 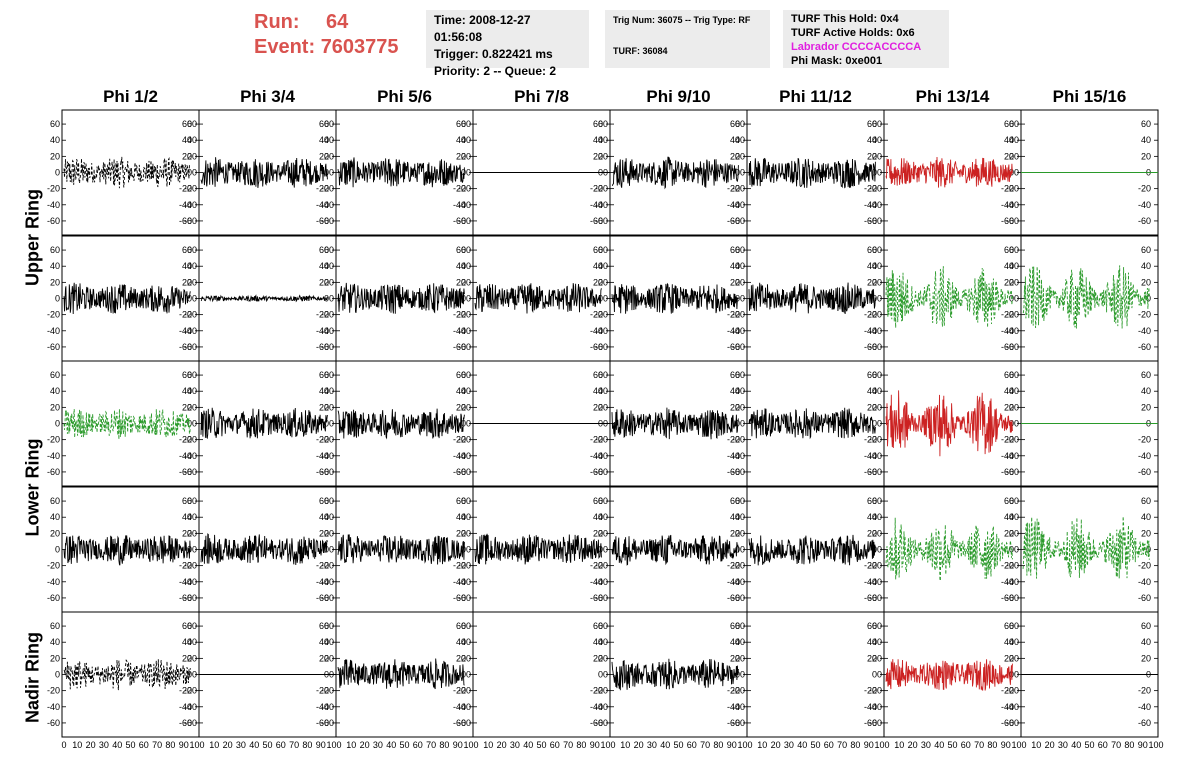 I want to click on x-tick-label: 30, so click(x=652, y=745).